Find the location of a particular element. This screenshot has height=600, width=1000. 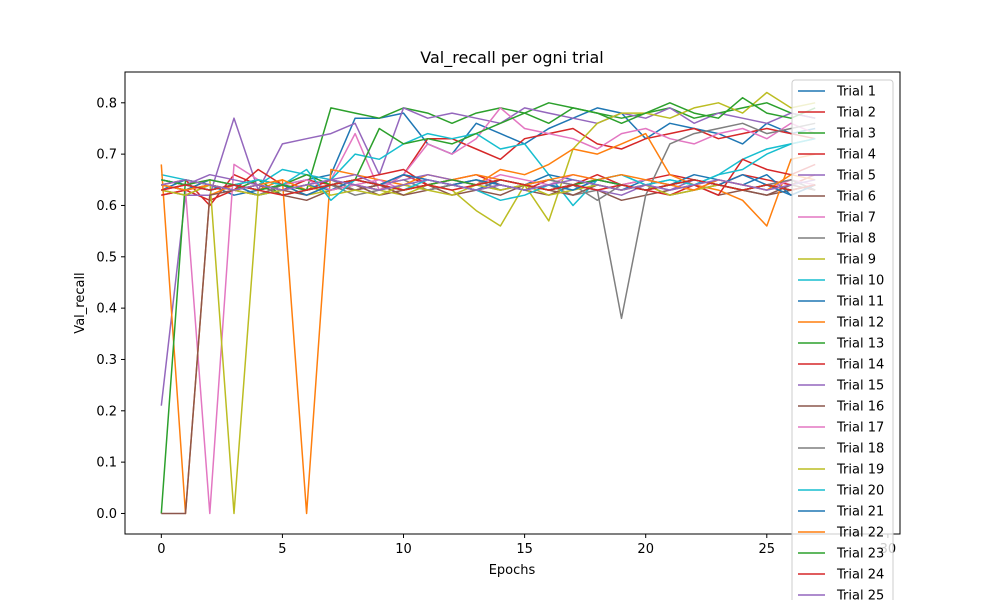

x-tick-label: 10 is located at coordinates (403, 549).